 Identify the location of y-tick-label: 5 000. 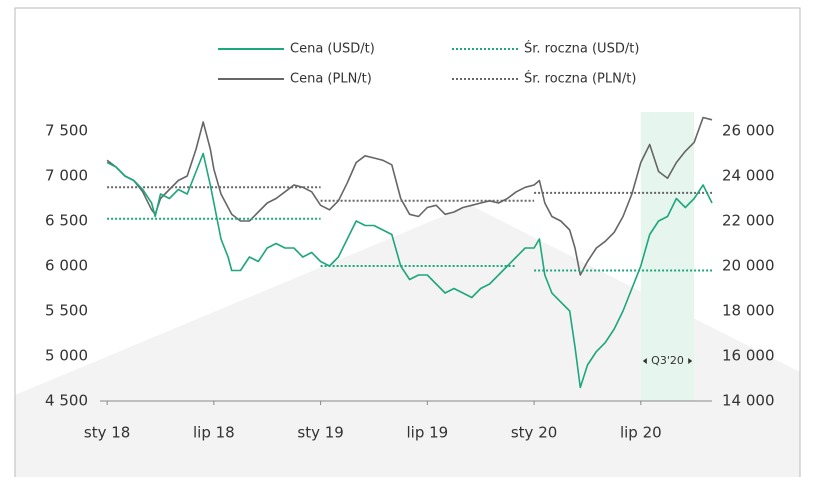
(66, 356).